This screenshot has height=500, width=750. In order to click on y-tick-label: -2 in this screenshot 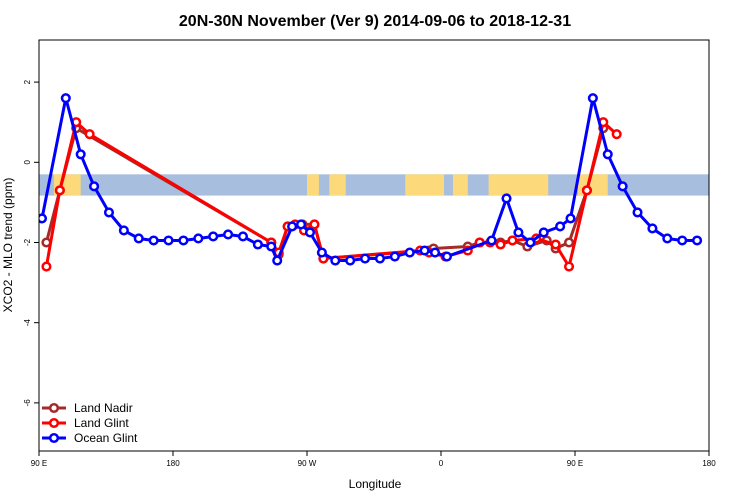, I will do `click(27, 242)`.